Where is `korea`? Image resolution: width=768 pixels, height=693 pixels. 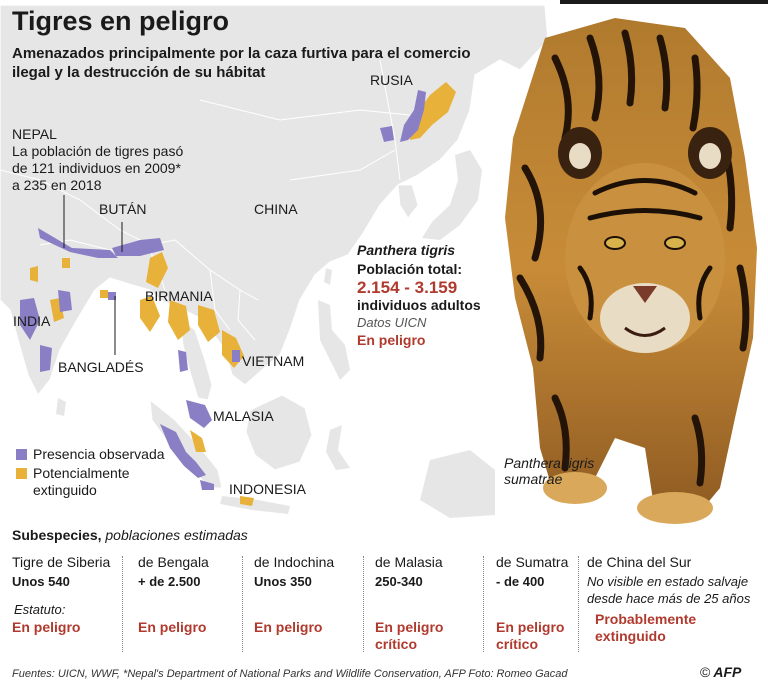
korea is located at coordinates (408, 201).